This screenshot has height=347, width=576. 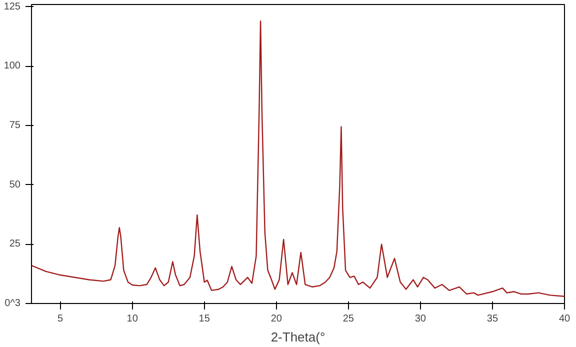 What do you see at coordinates (204, 319) in the screenshot?
I see `x-tick-label: 15` at bounding box center [204, 319].